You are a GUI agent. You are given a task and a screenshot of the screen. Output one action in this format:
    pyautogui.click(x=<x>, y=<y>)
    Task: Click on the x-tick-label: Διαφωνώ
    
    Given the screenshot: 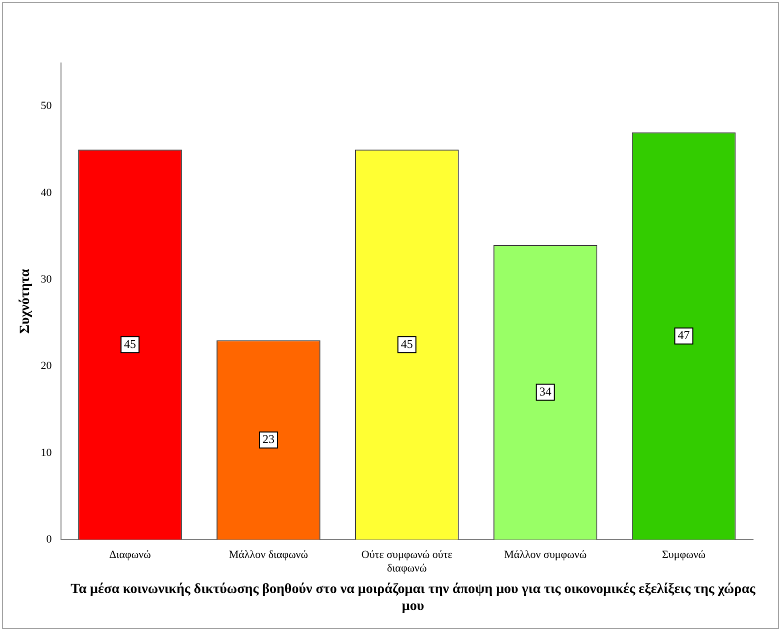 What is the action you would take?
    pyautogui.click(x=130, y=555)
    